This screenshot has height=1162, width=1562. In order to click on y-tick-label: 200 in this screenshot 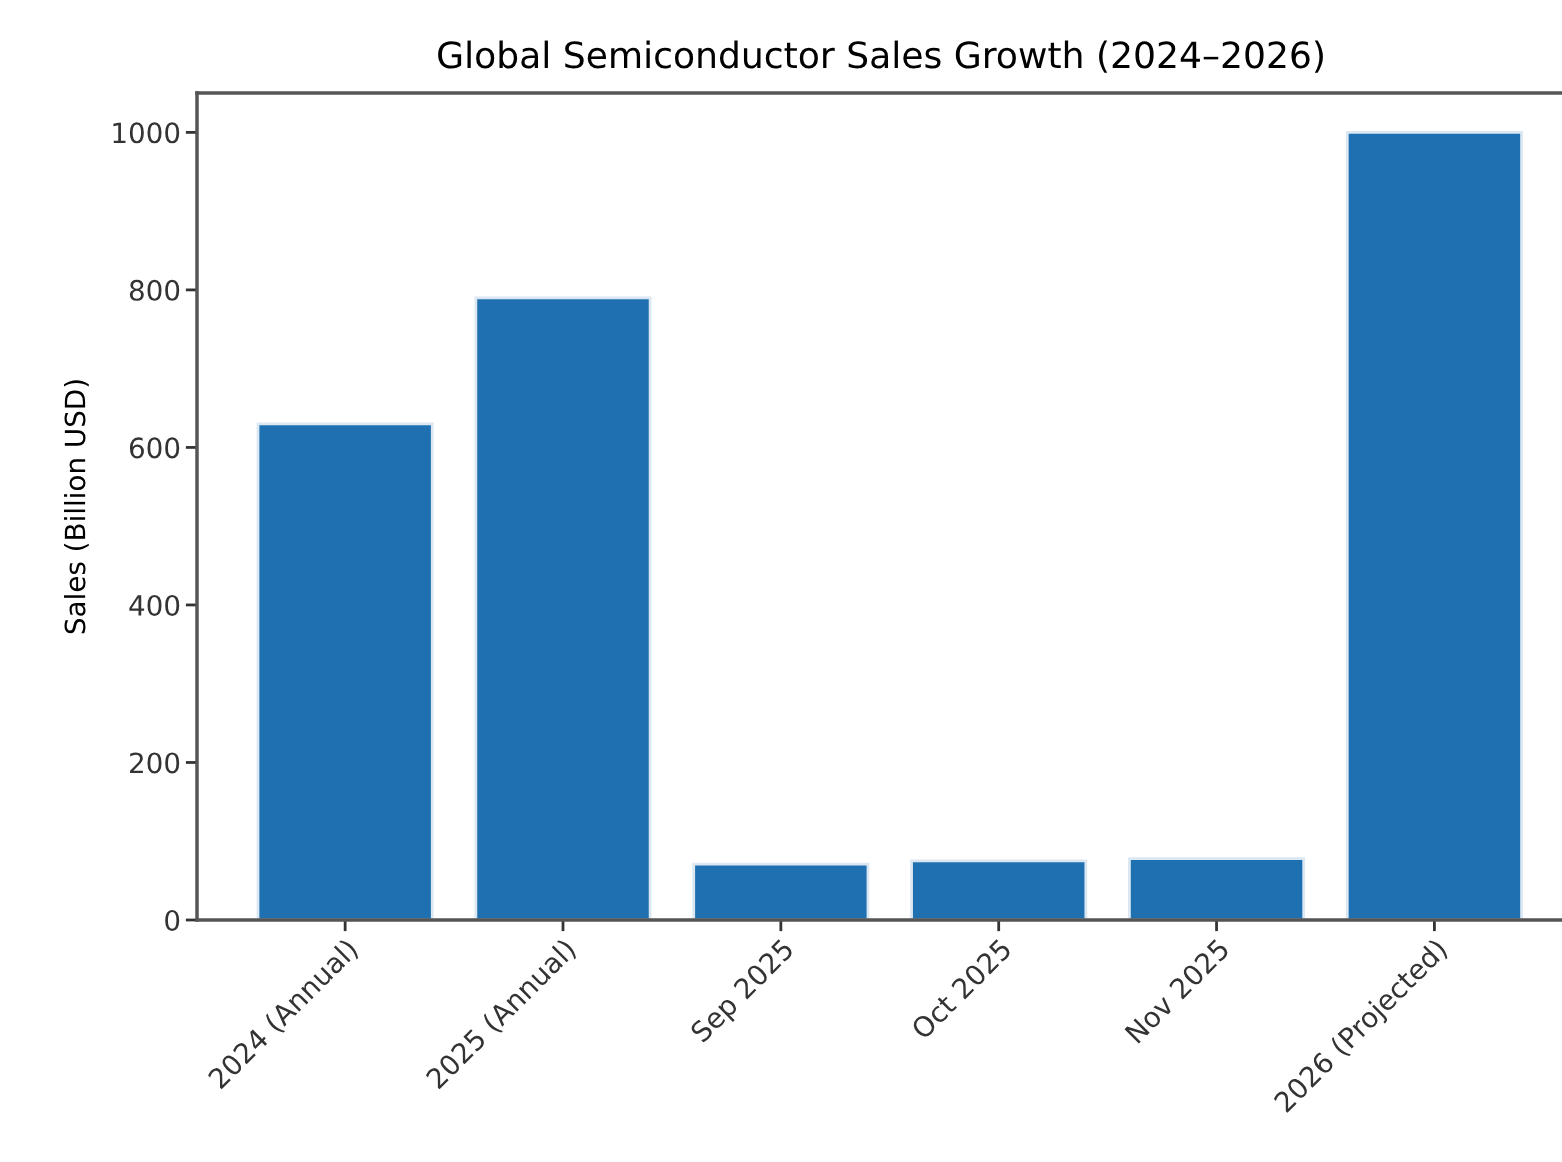, I will do `click(155, 763)`.